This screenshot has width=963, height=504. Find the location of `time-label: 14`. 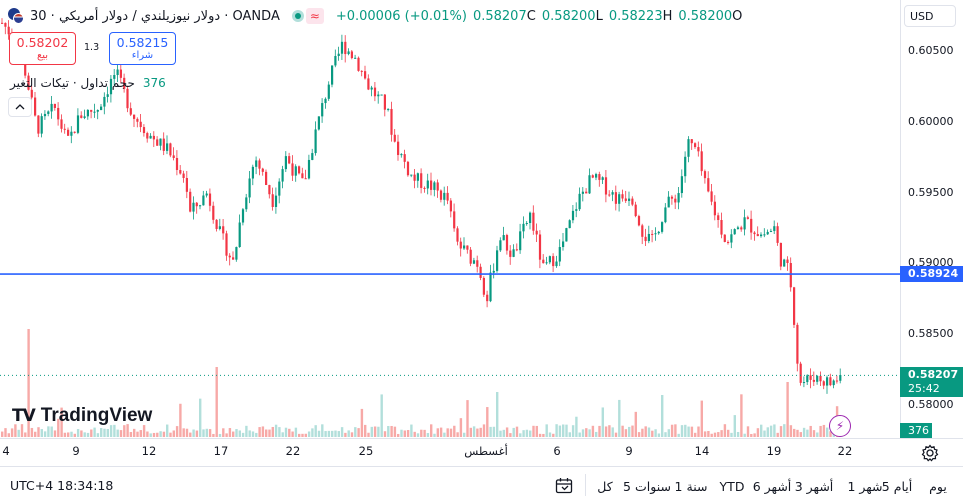

time-label: 14 is located at coordinates (702, 451).